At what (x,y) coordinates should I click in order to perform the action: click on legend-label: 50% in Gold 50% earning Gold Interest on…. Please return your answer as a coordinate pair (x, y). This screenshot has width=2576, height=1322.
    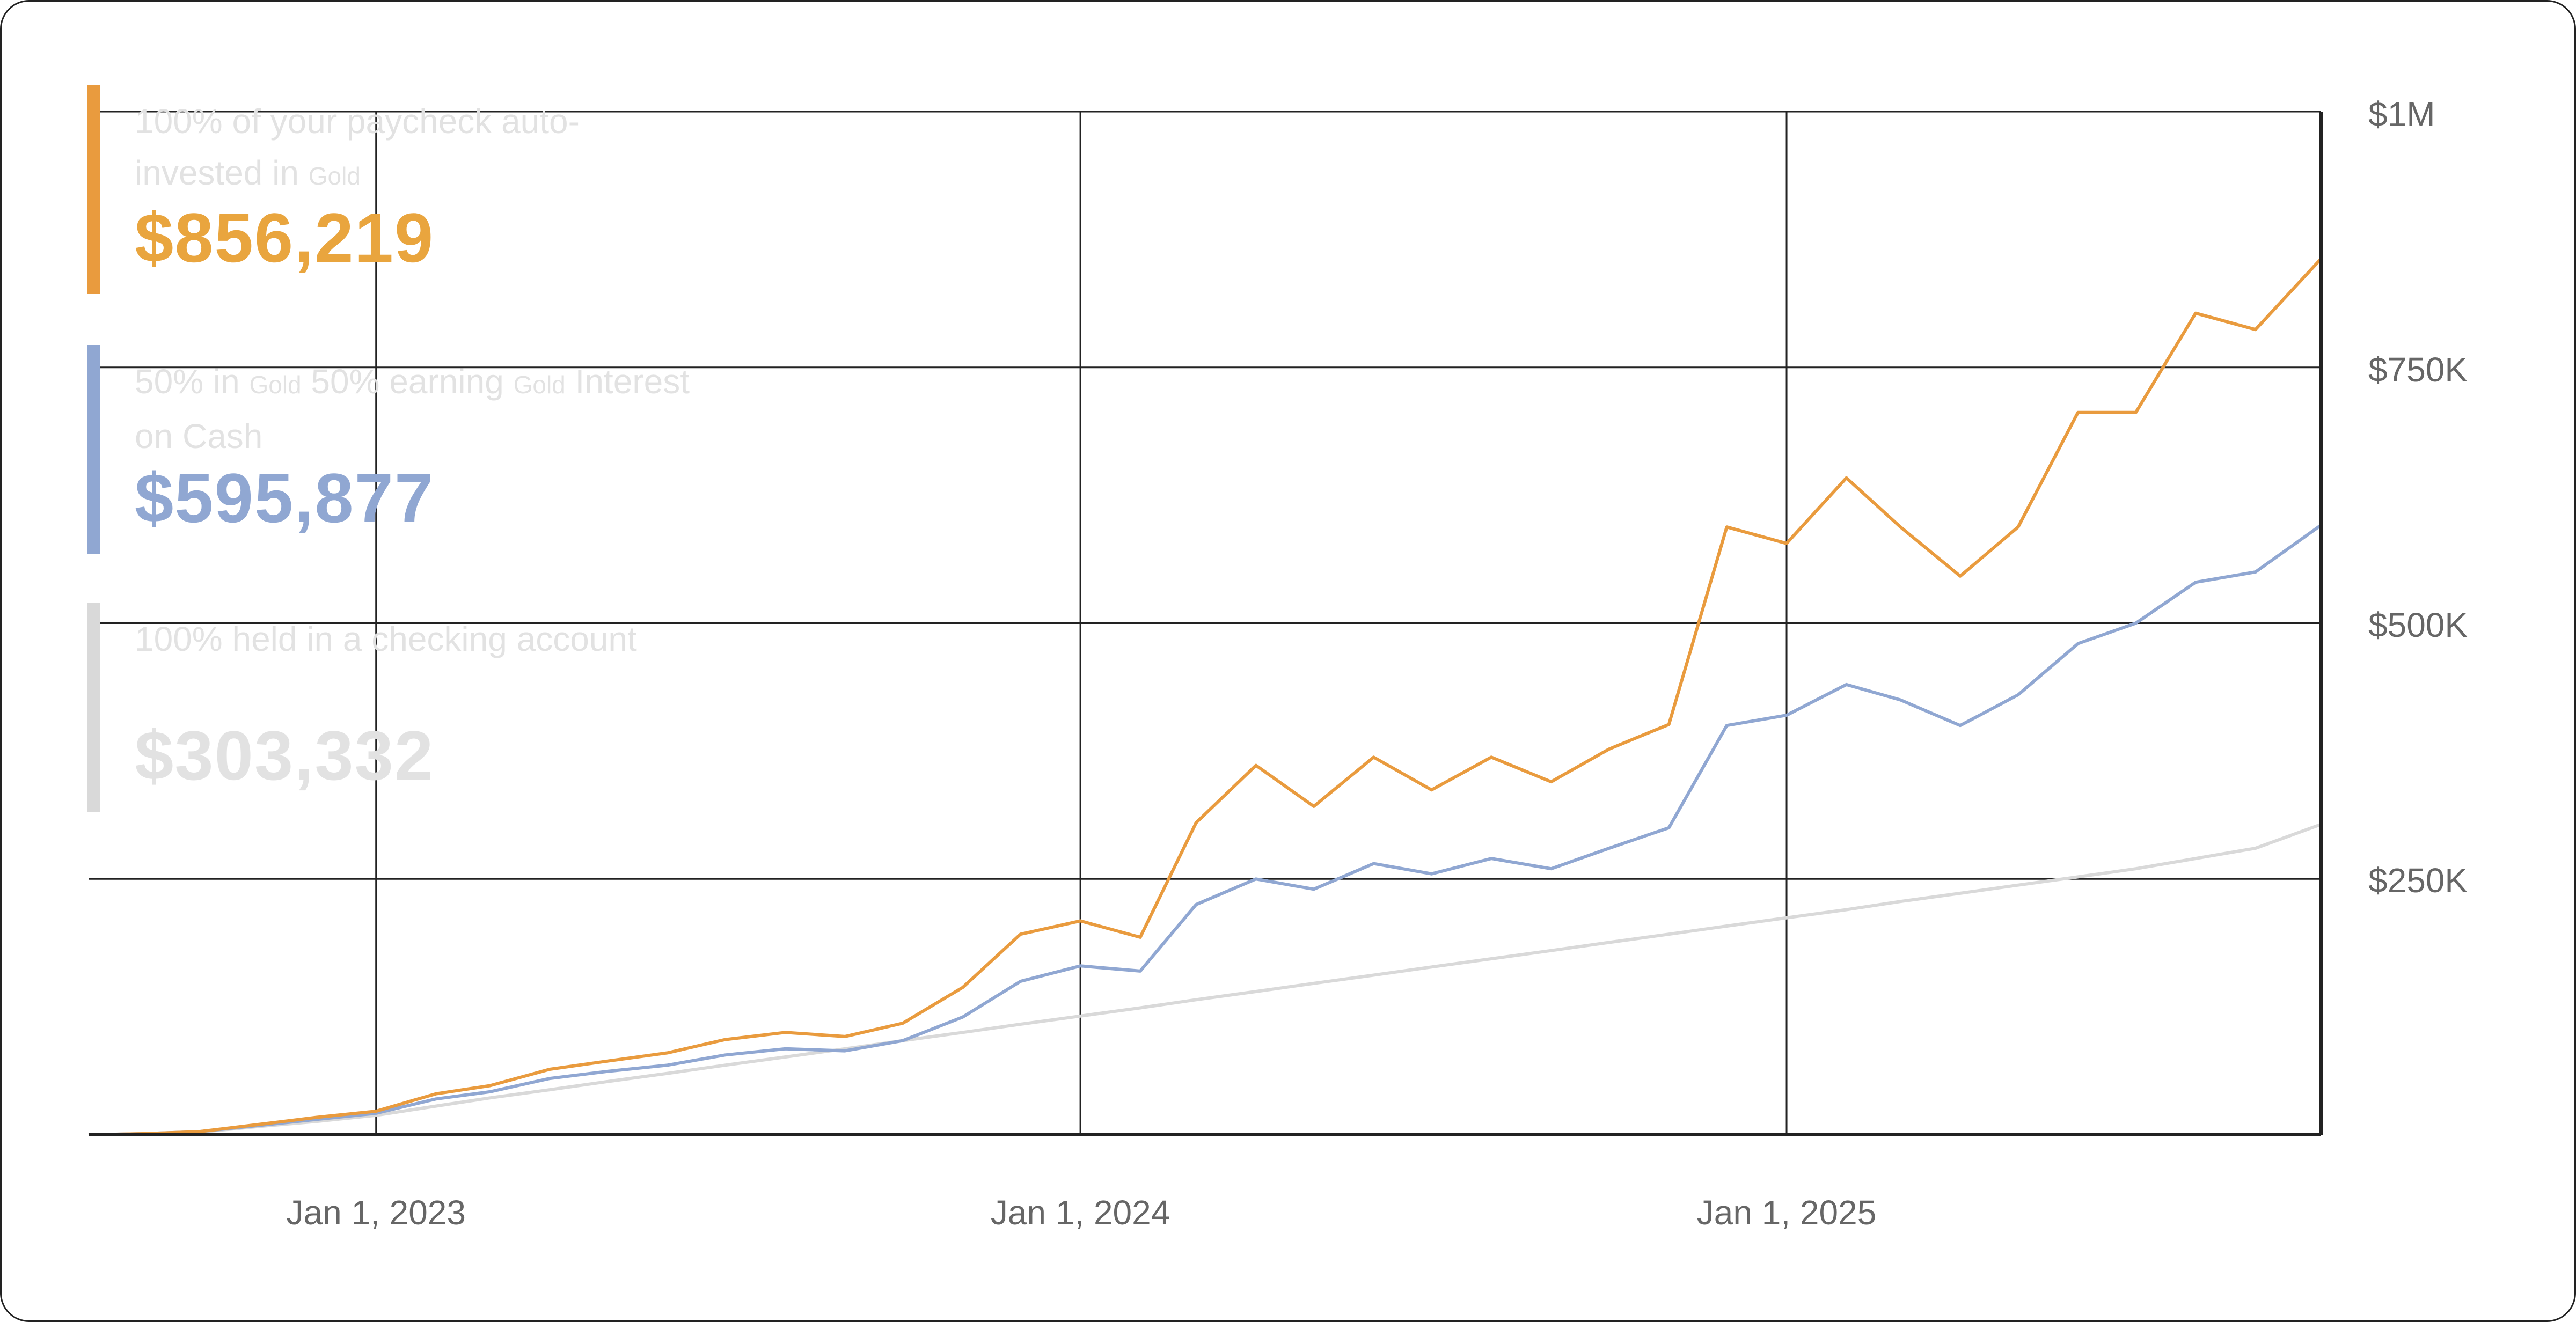
    Looking at the image, I should click on (419, 409).